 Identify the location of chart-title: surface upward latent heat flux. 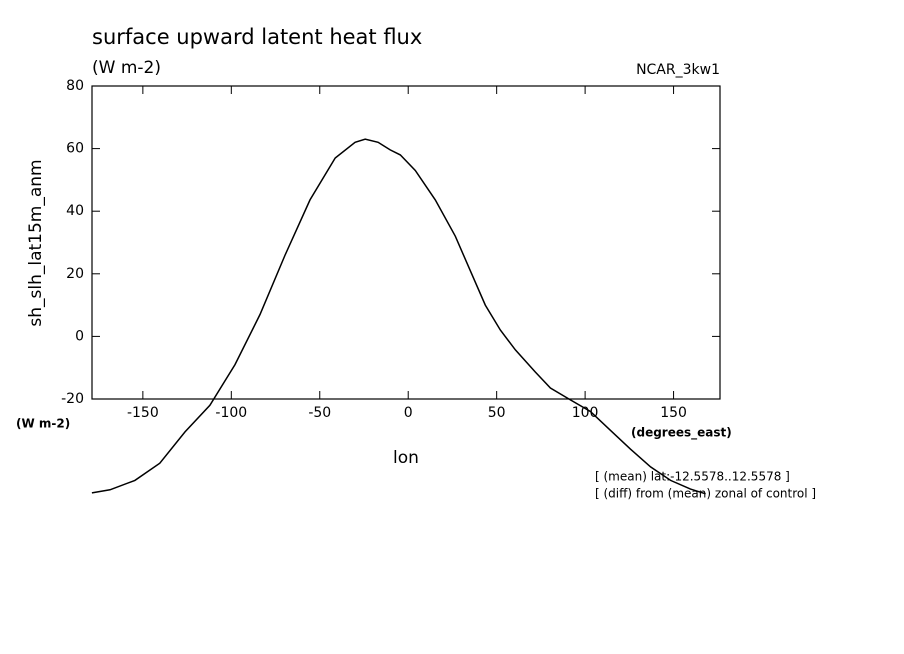
(257, 37).